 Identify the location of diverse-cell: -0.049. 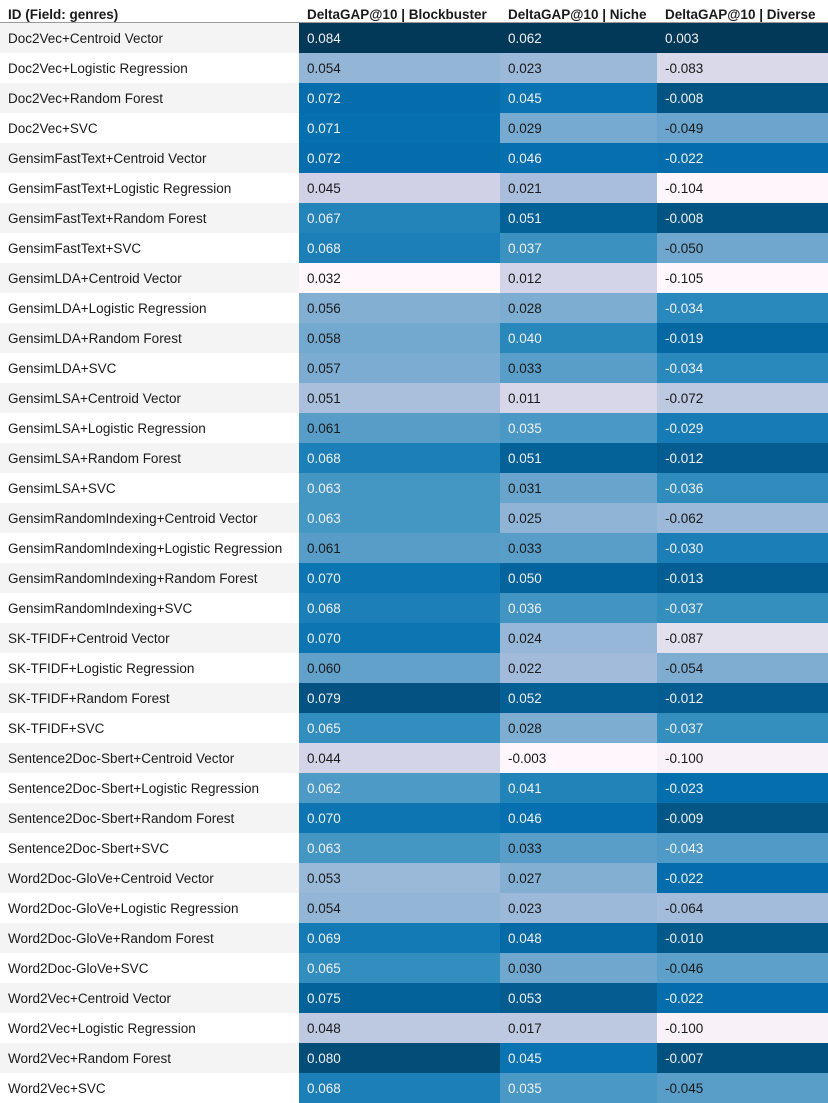
(742, 128).